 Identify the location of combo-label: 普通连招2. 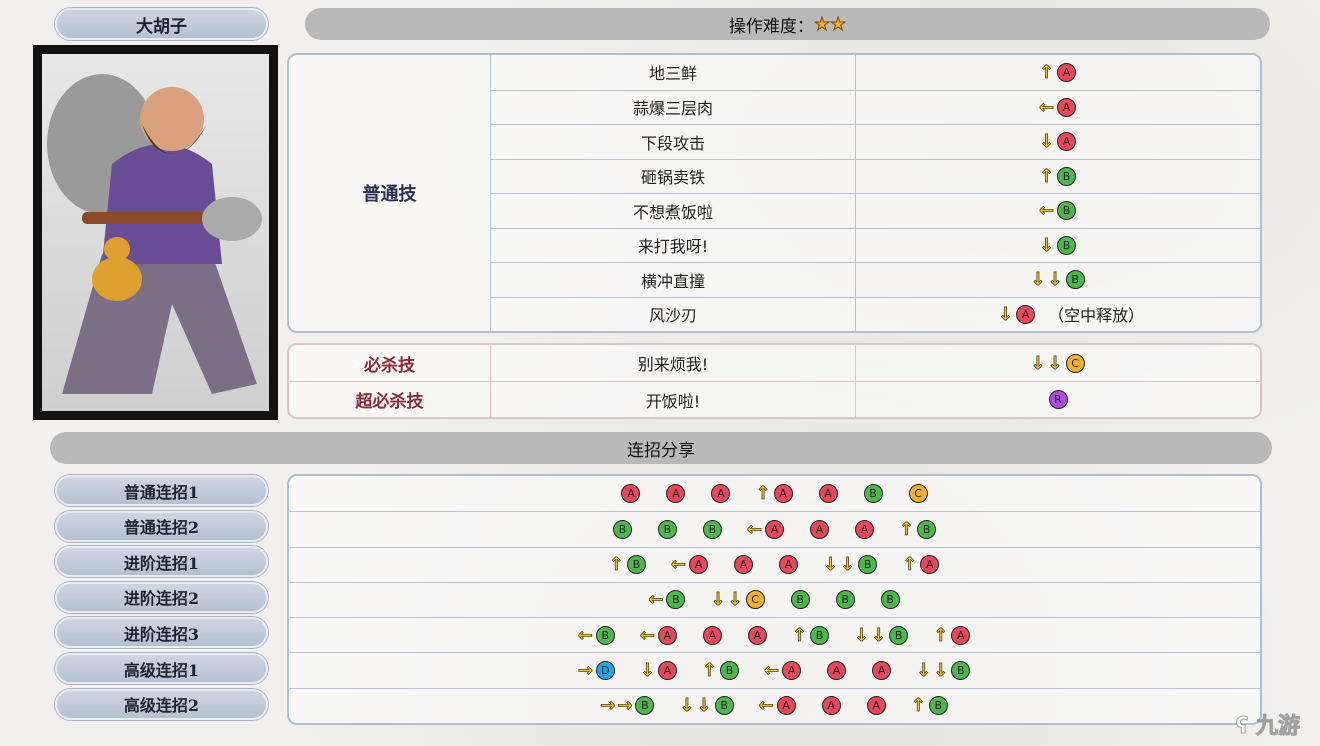
(161, 526).